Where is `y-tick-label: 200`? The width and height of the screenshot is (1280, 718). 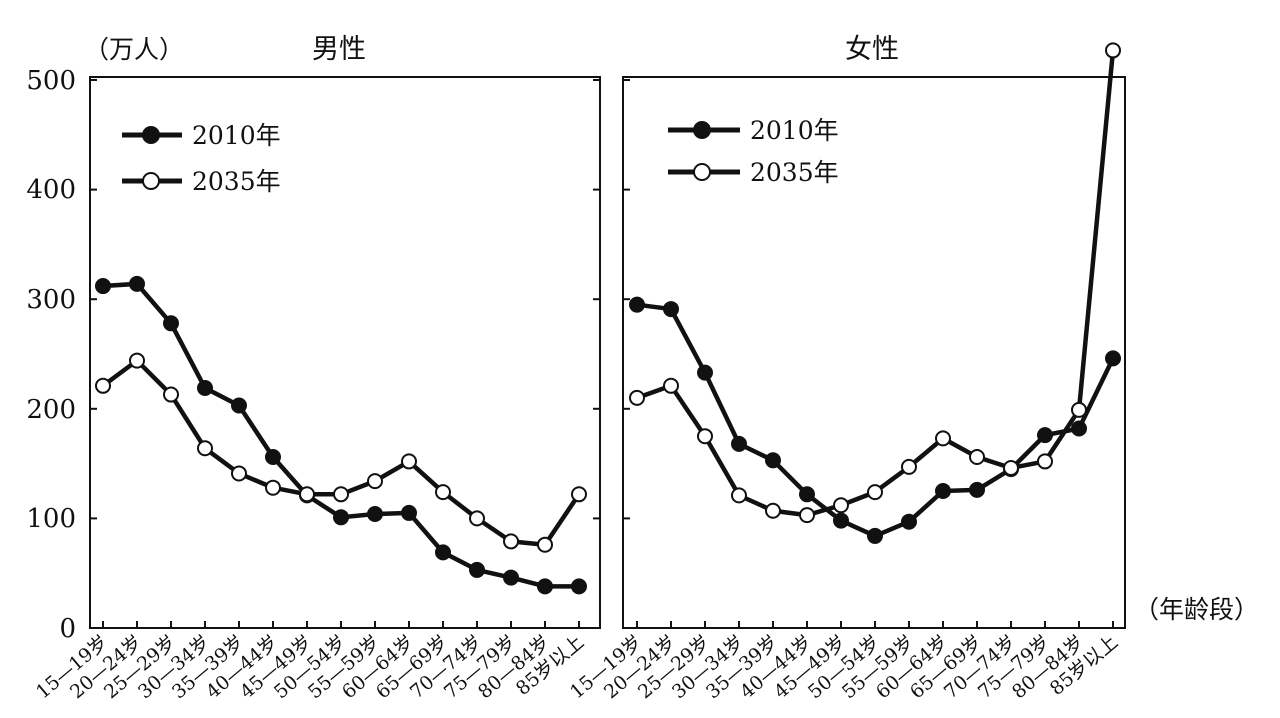
y-tick-label: 200 is located at coordinates (51, 410).